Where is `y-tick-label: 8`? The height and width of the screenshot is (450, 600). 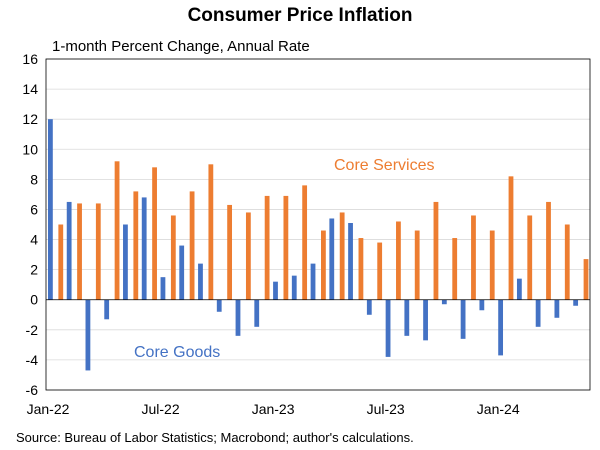 y-tick-label: 8 is located at coordinates (34, 179).